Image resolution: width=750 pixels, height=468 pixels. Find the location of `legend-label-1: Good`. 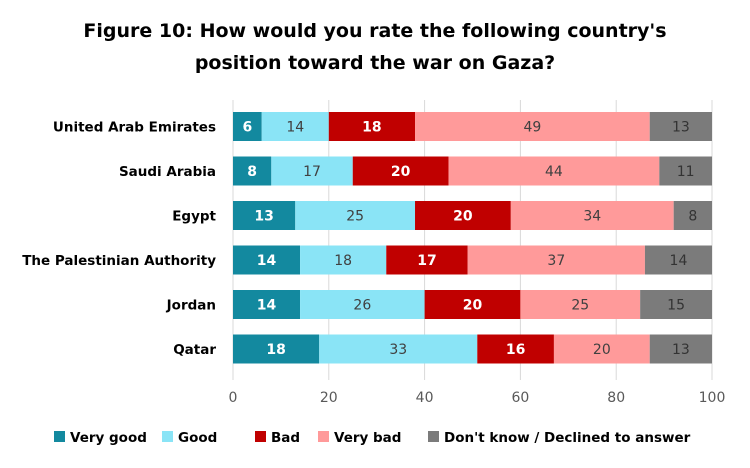

legend-label-1: Good is located at coordinates (197, 438).